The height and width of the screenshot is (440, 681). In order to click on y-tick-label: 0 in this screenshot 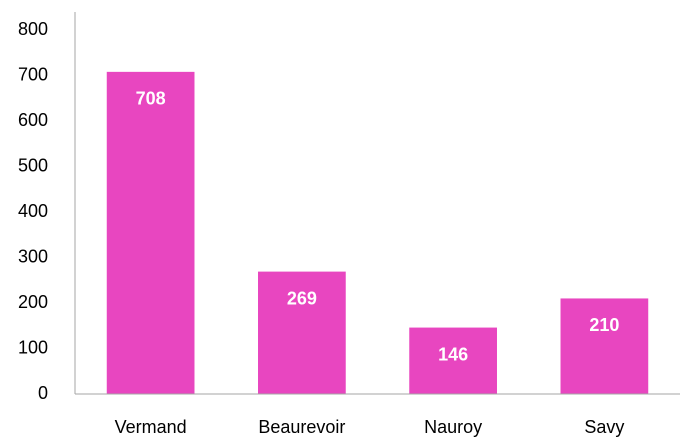, I will do `click(43, 393)`.